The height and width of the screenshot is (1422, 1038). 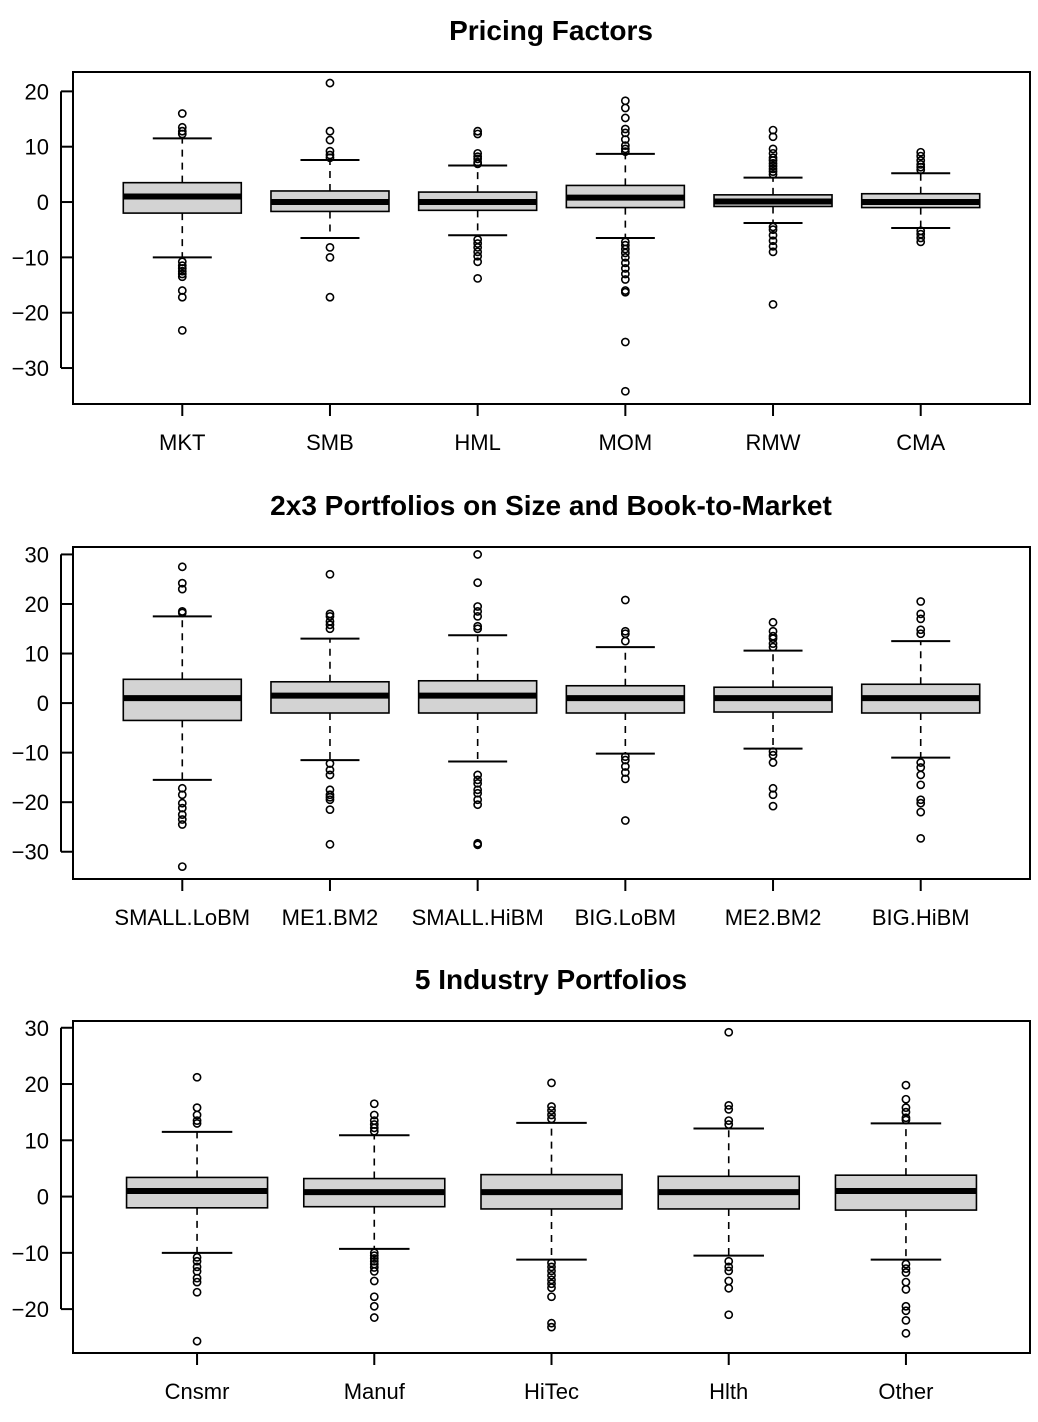 What do you see at coordinates (182, 442) in the screenshot?
I see `x-tick-label: MKT` at bounding box center [182, 442].